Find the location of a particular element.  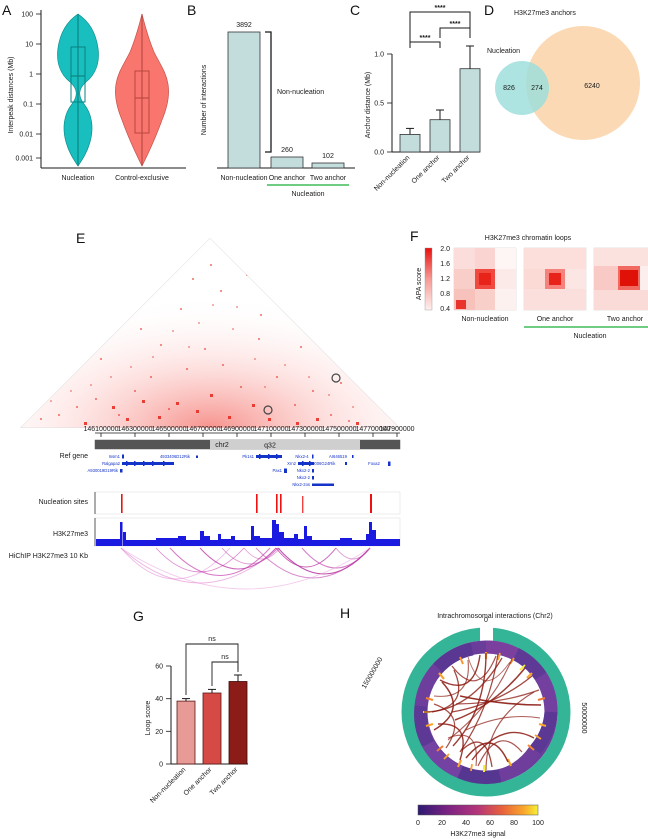

panel-h-circos-plot: Intrachromosomal interactions (Chr2) is located at coordinates (474, 725).